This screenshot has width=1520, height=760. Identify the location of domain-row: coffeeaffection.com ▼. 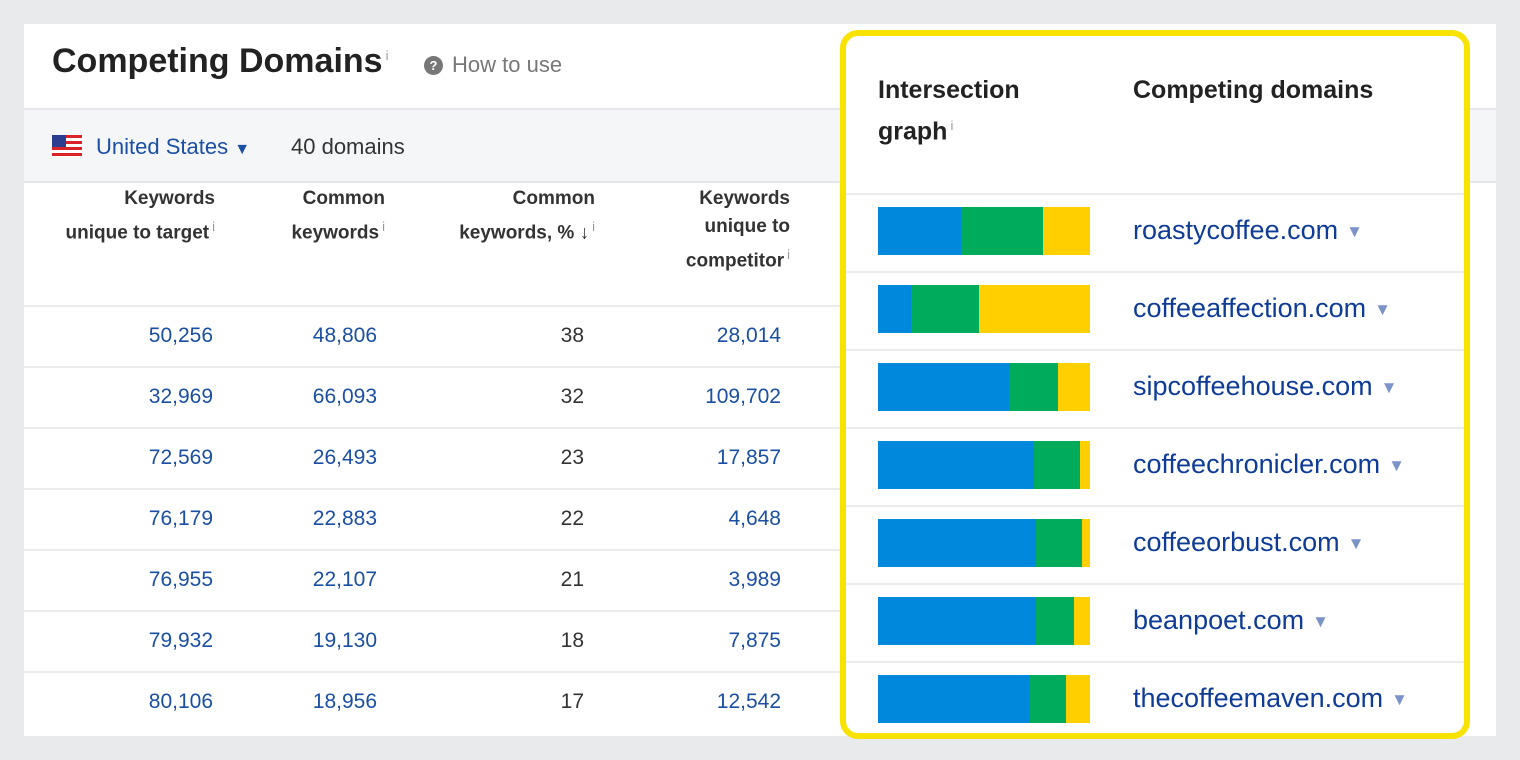
(1155, 310).